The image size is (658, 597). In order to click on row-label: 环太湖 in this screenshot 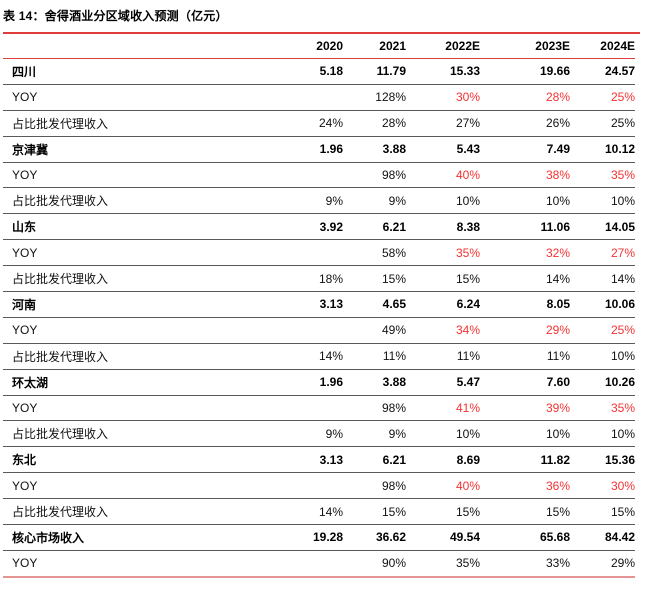, I will do `click(124, 382)`.